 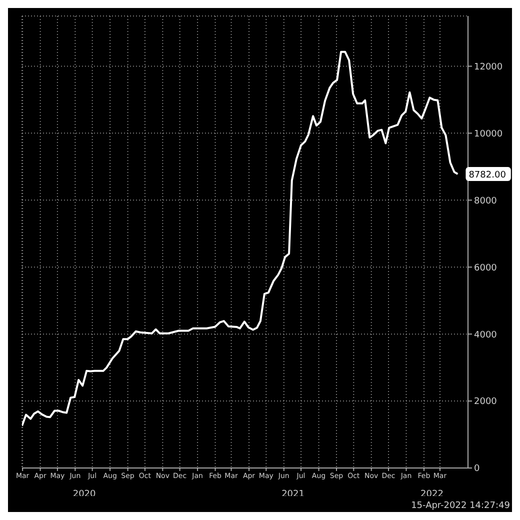 I want to click on y-tick-label: 2000, so click(x=486, y=402).